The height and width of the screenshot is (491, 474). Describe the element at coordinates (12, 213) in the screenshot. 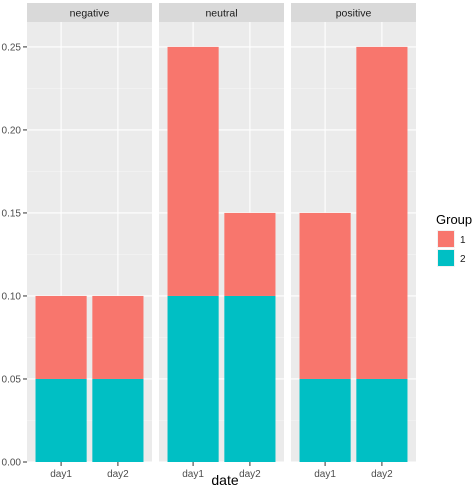

I see `y-tick-label: 0.15` at that location.